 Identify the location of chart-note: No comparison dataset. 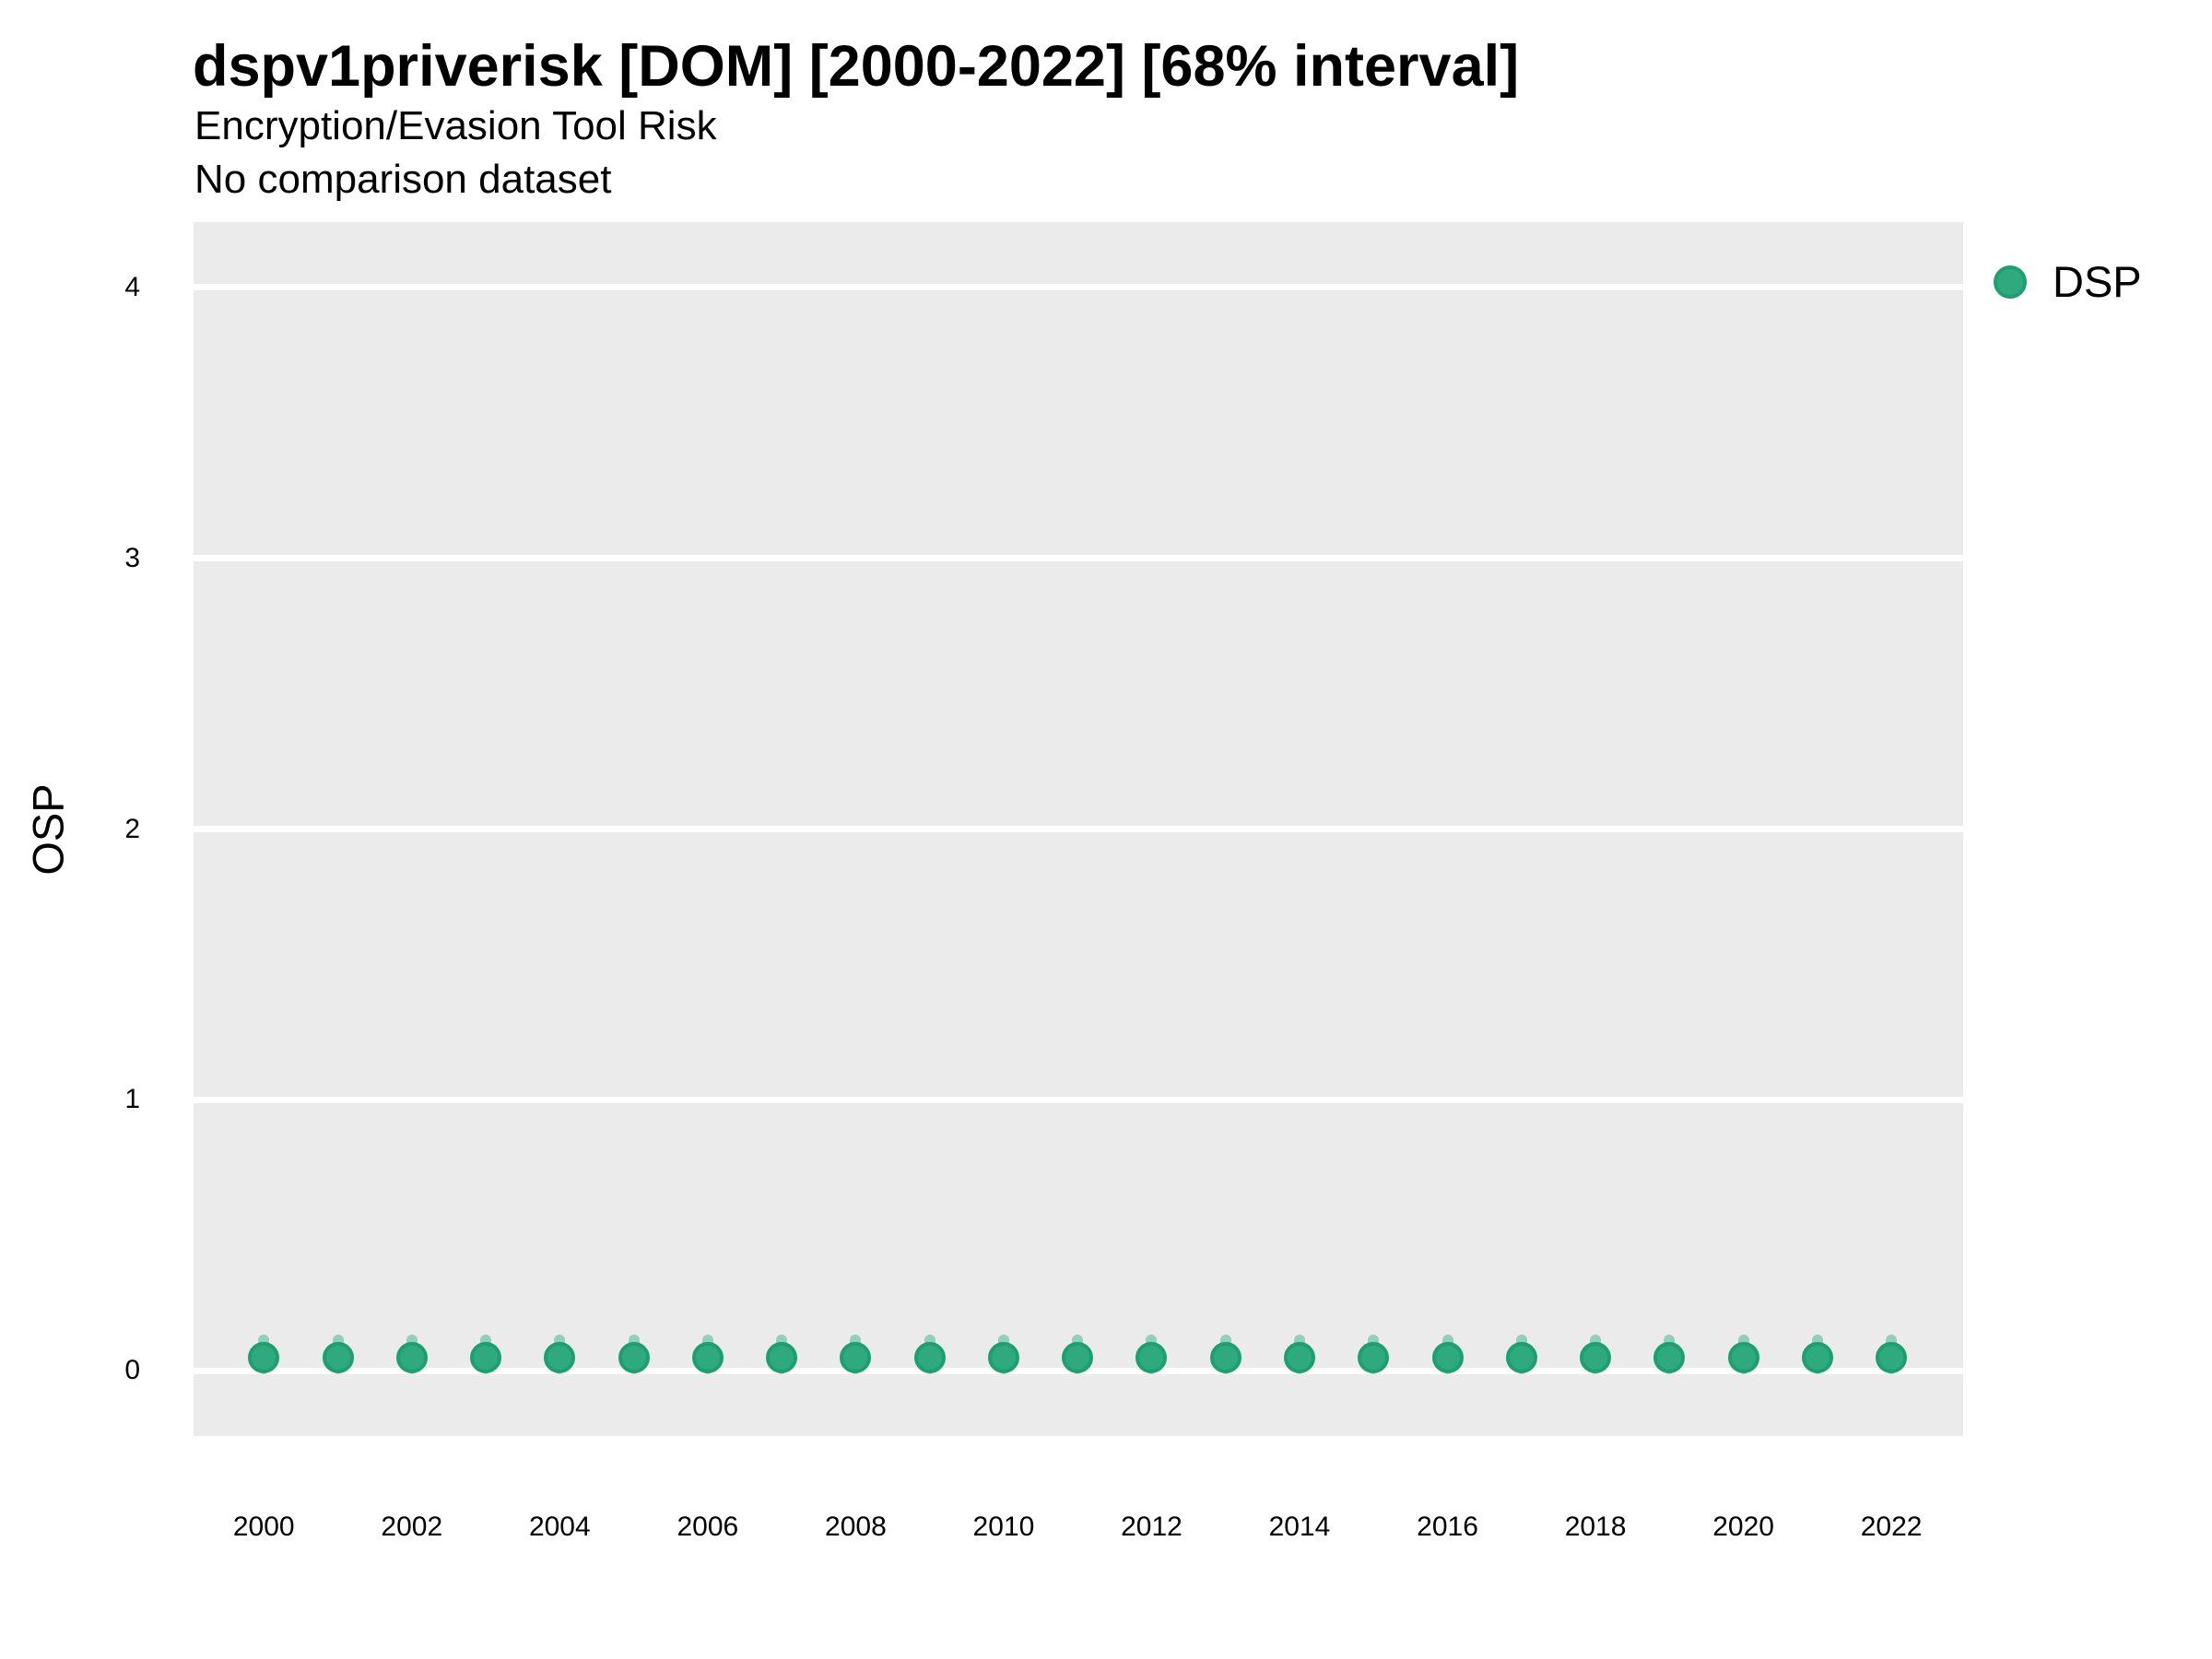
(403, 179).